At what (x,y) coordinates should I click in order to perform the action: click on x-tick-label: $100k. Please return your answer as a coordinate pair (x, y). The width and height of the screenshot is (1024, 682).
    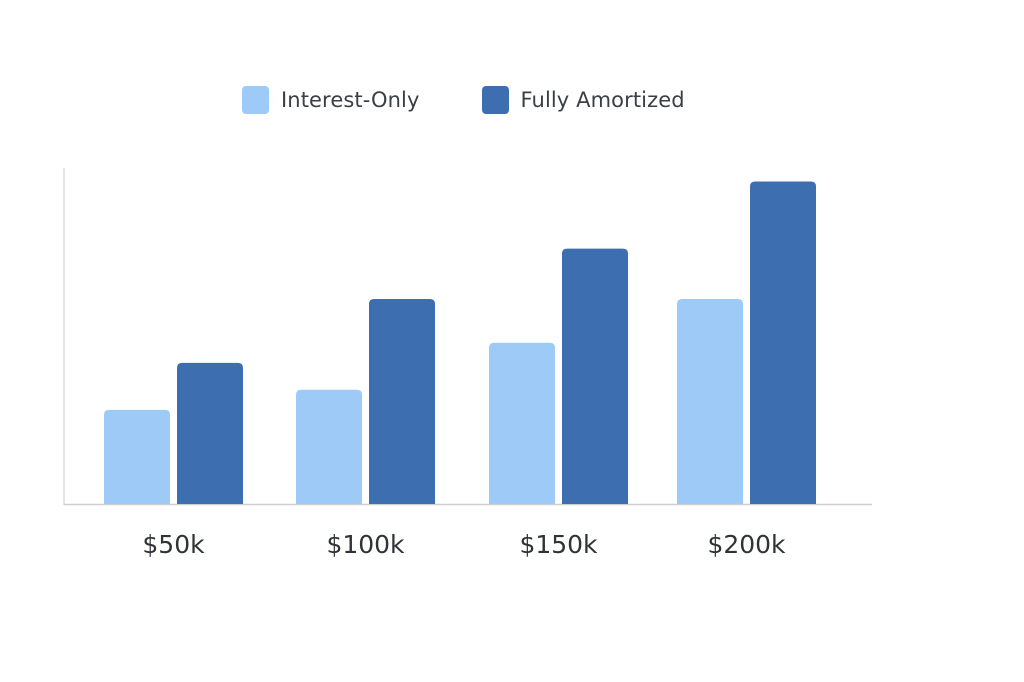
    Looking at the image, I should click on (365, 544).